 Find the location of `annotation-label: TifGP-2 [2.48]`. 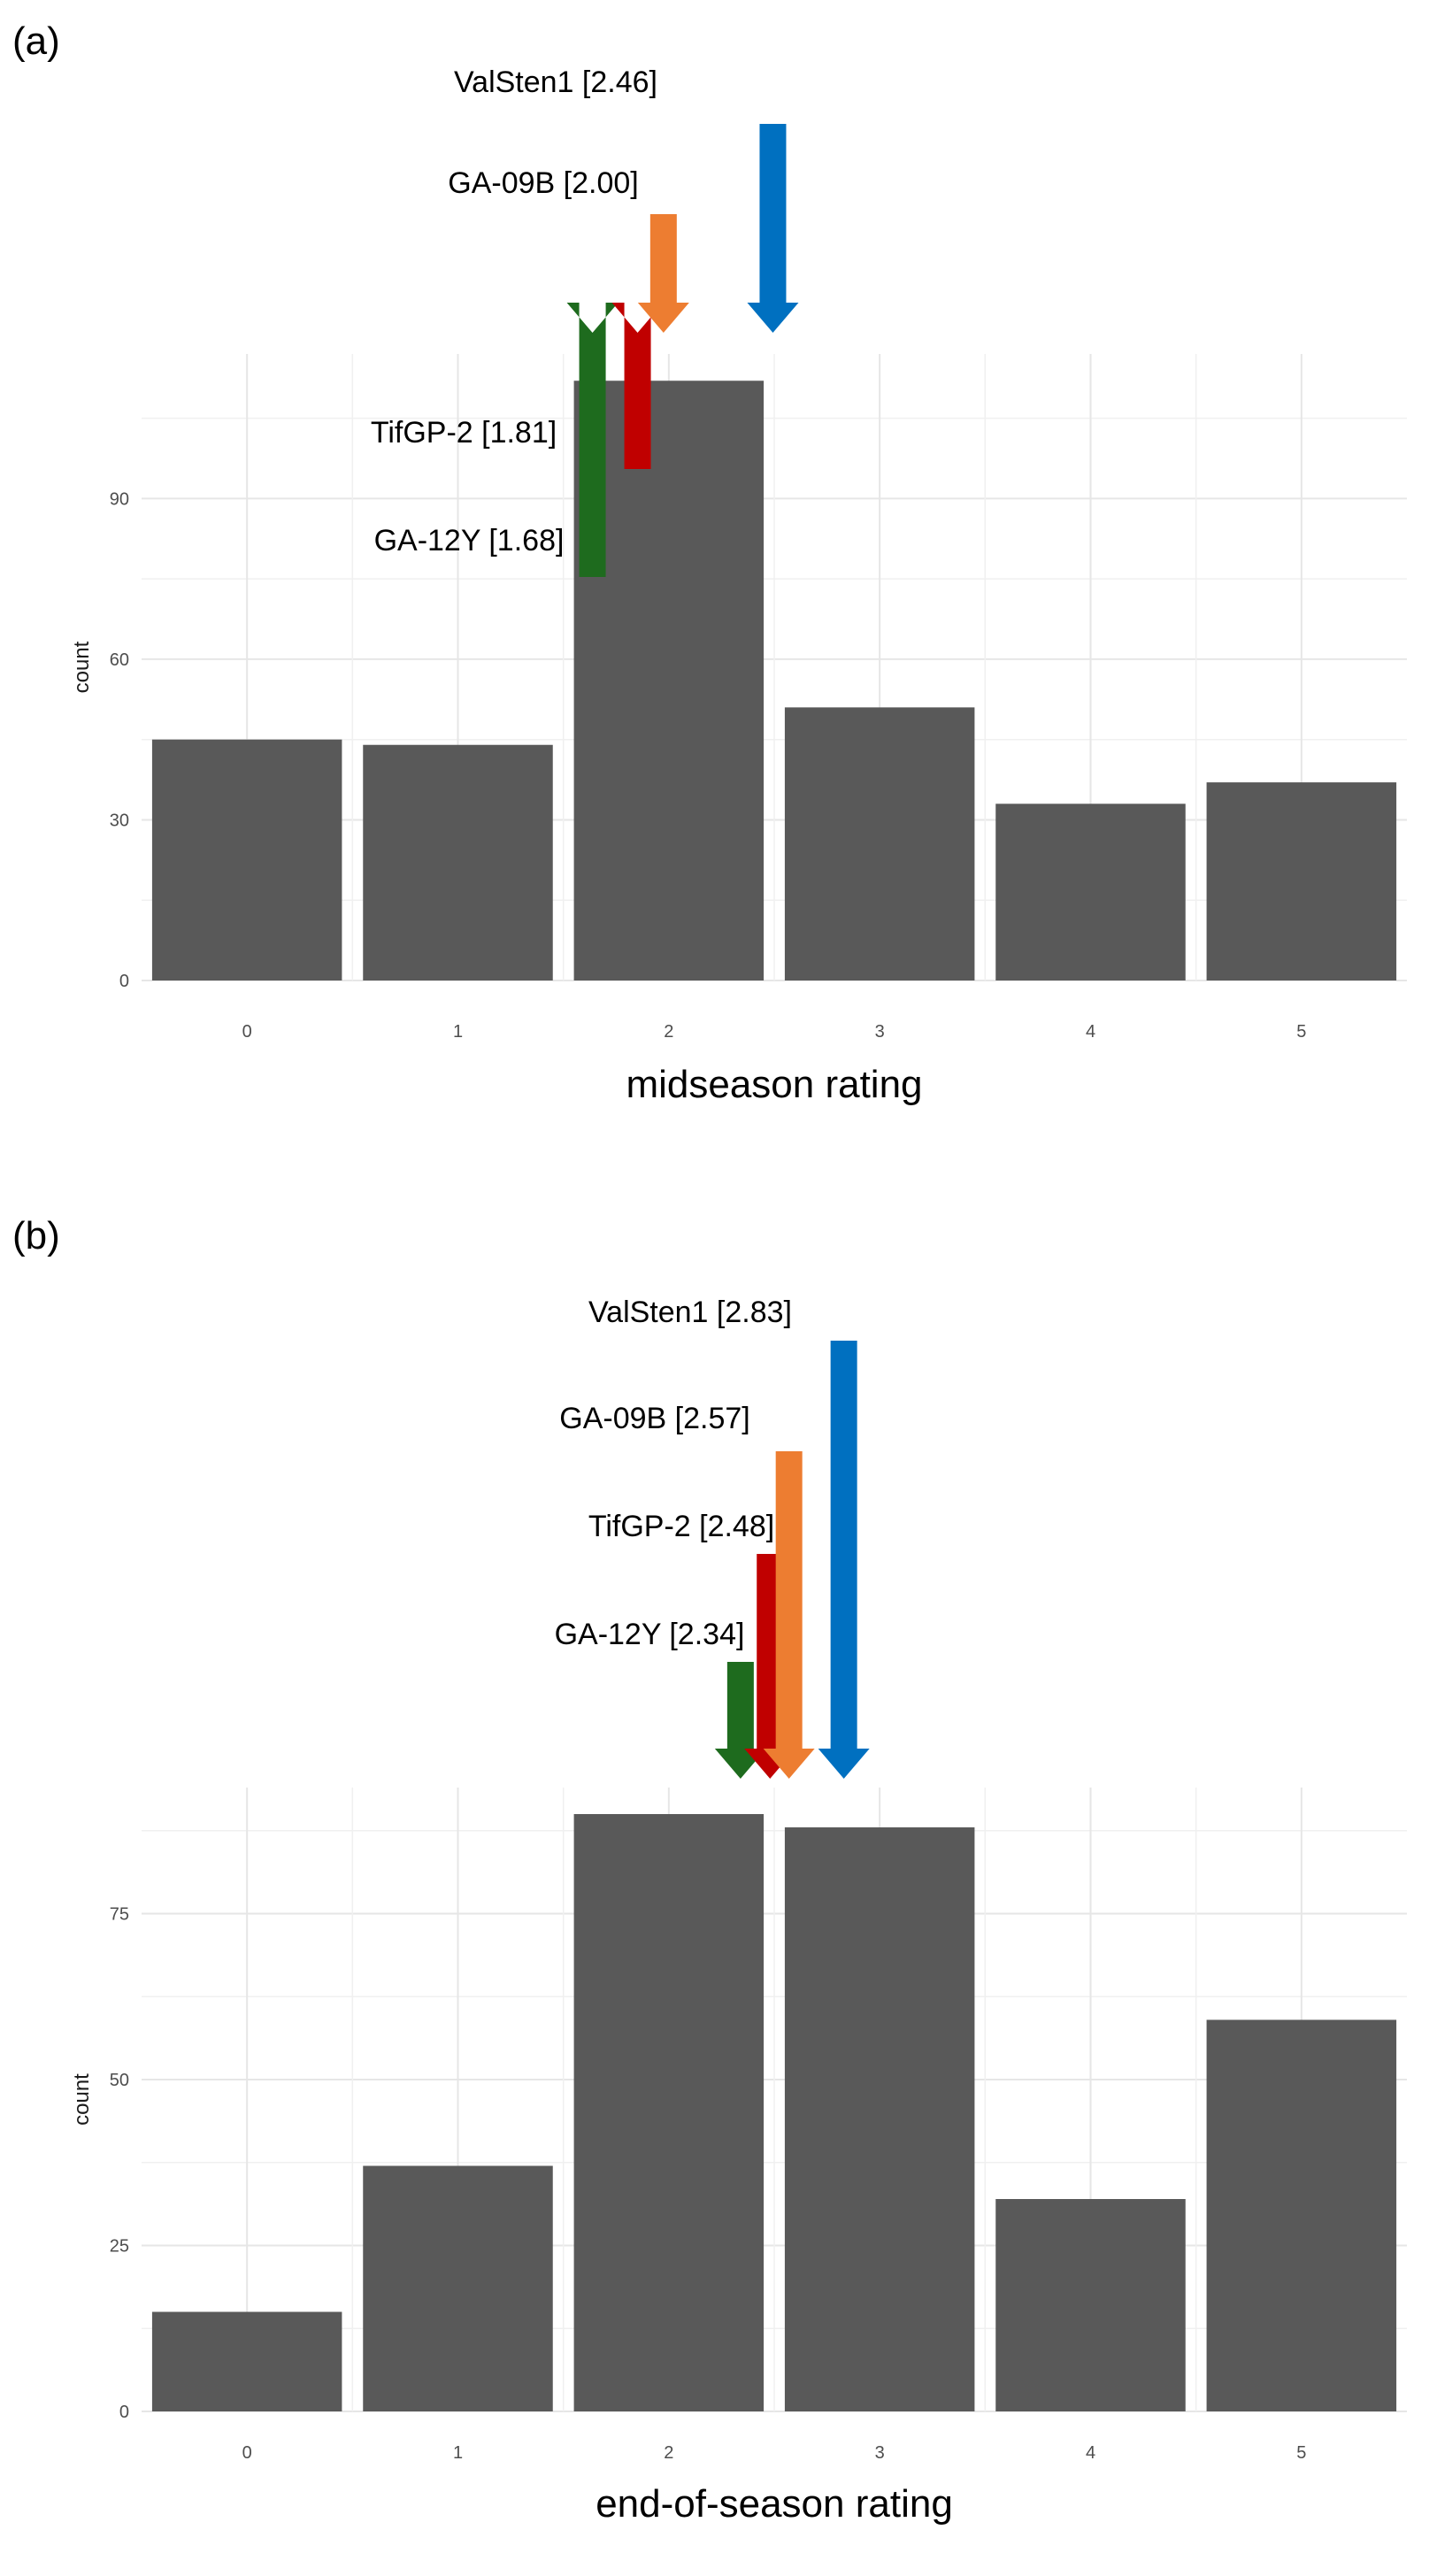

annotation-label: TifGP-2 [2.48] is located at coordinates (681, 1526).